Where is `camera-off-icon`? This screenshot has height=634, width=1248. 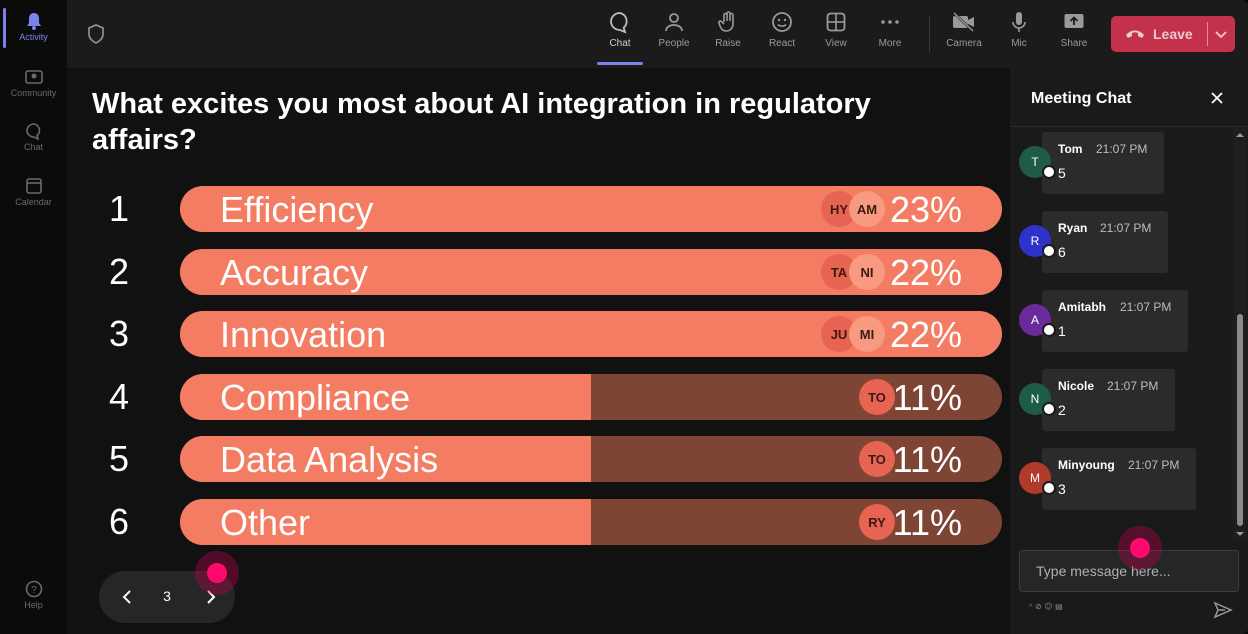 camera-off-icon is located at coordinates (963, 22).